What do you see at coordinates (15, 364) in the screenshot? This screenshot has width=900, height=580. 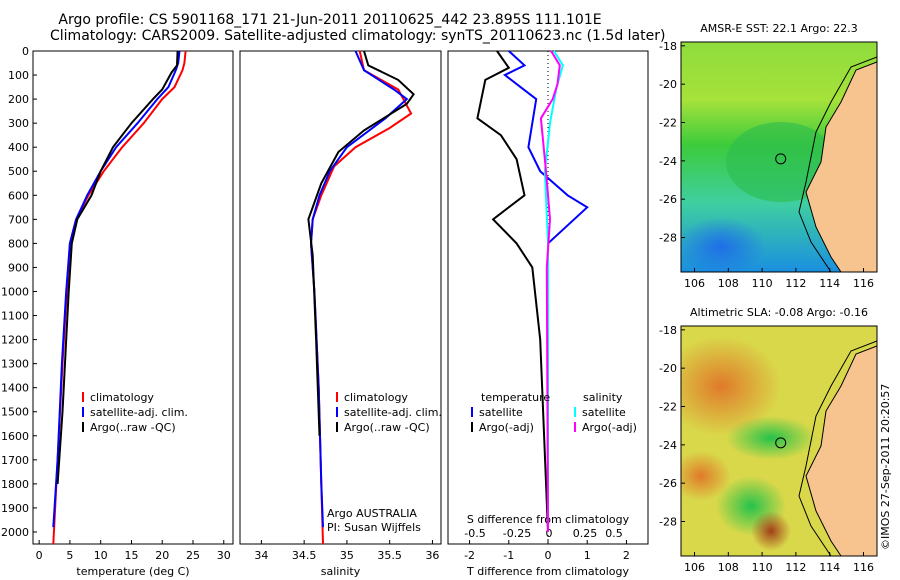 I see `depth-tick-label: 1300` at bounding box center [15, 364].